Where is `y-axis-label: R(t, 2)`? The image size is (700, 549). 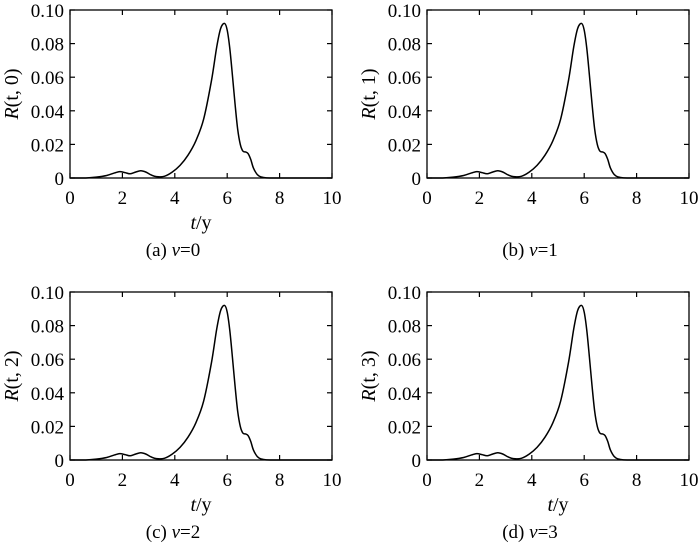
y-axis-label: R(t, 2) is located at coordinates (12, 376).